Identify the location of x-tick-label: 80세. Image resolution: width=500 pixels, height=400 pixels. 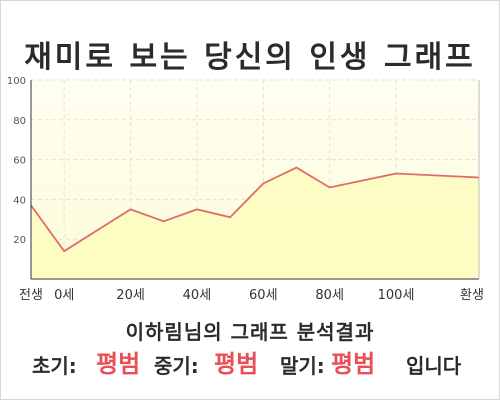
(329, 295).